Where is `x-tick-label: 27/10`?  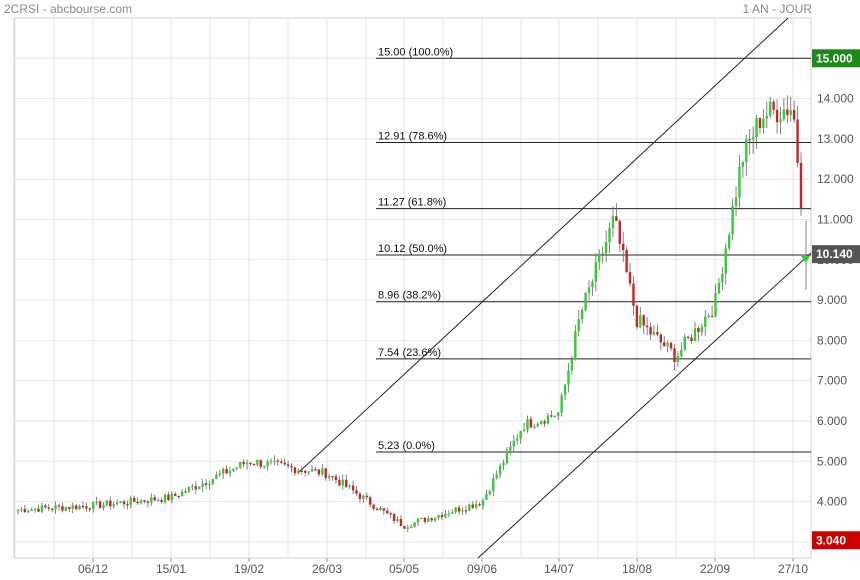
x-tick-label: 27/10 is located at coordinates (793, 569).